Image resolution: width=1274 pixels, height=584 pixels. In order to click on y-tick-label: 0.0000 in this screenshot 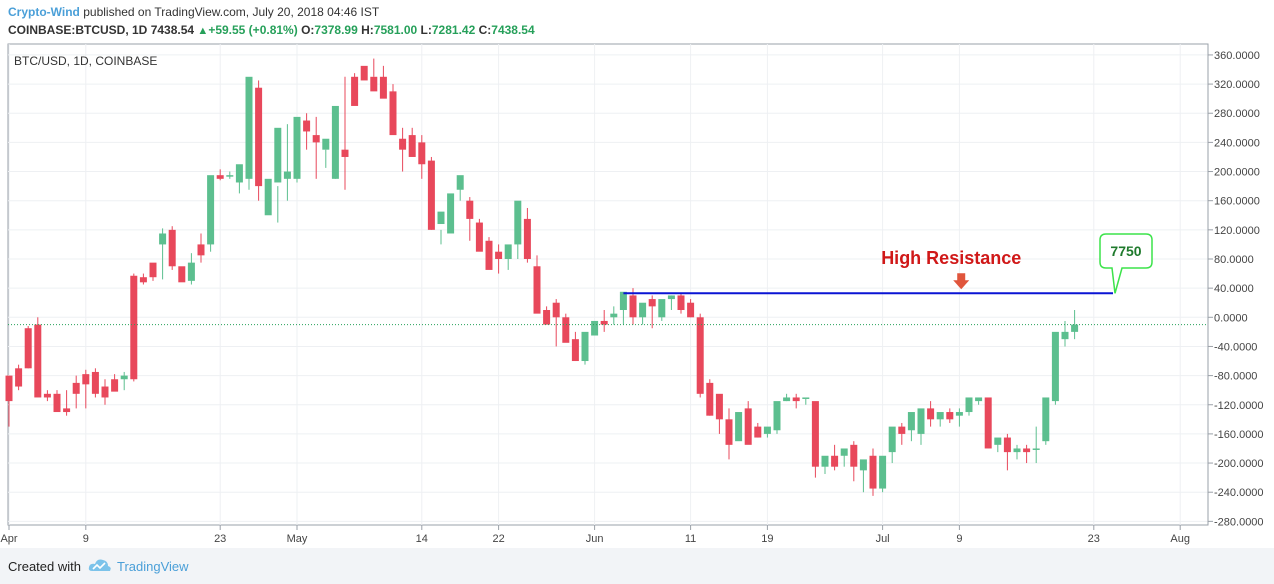, I will do `click(1231, 318)`.